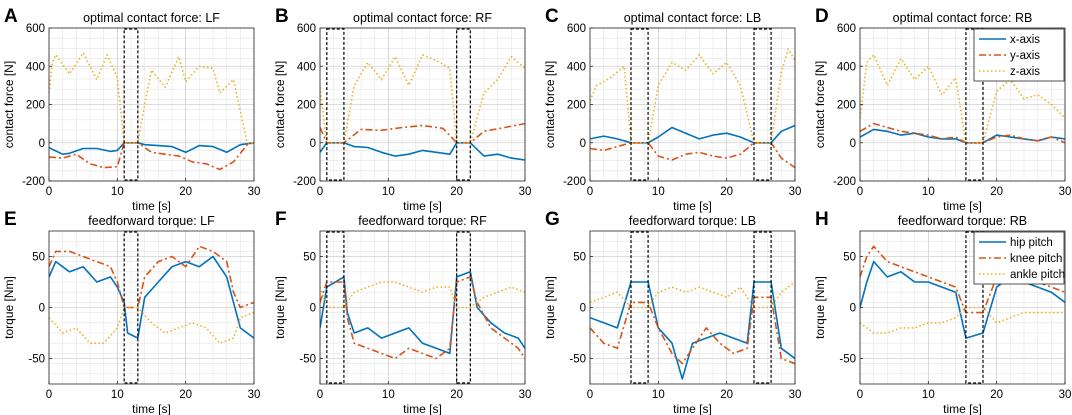 This screenshot has height=415, width=1072. I want to click on legend-label: knee pitch, so click(1036, 259).